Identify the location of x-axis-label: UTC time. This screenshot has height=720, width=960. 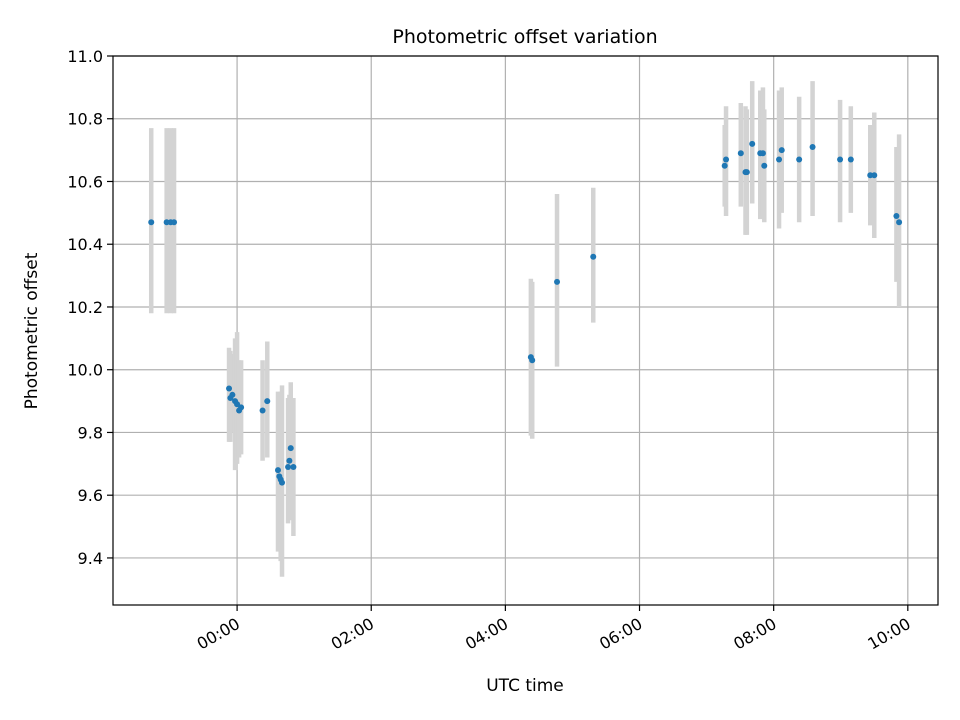
(525, 686).